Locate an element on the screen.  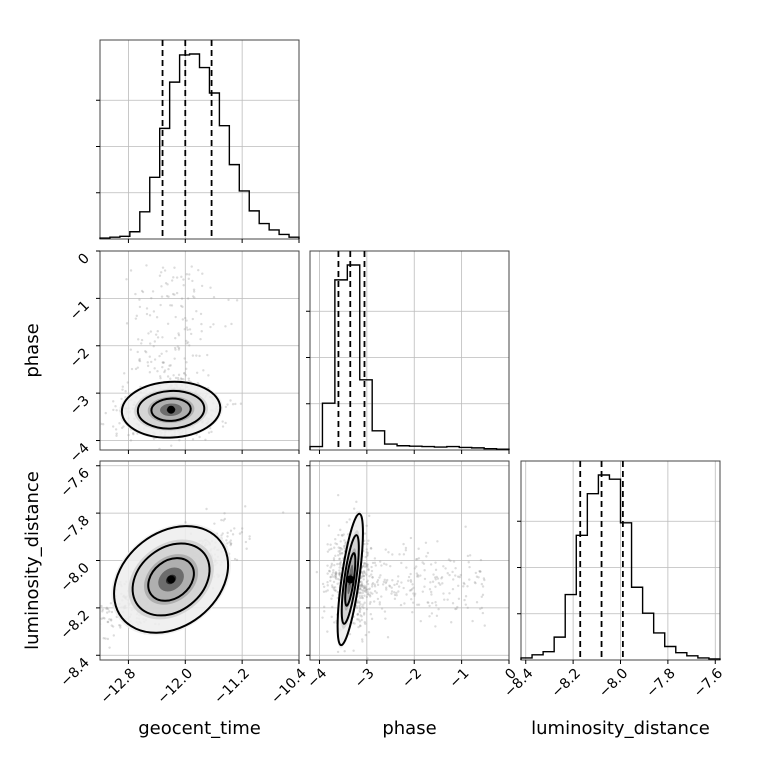
histogram-phase is located at coordinates (408, 352).